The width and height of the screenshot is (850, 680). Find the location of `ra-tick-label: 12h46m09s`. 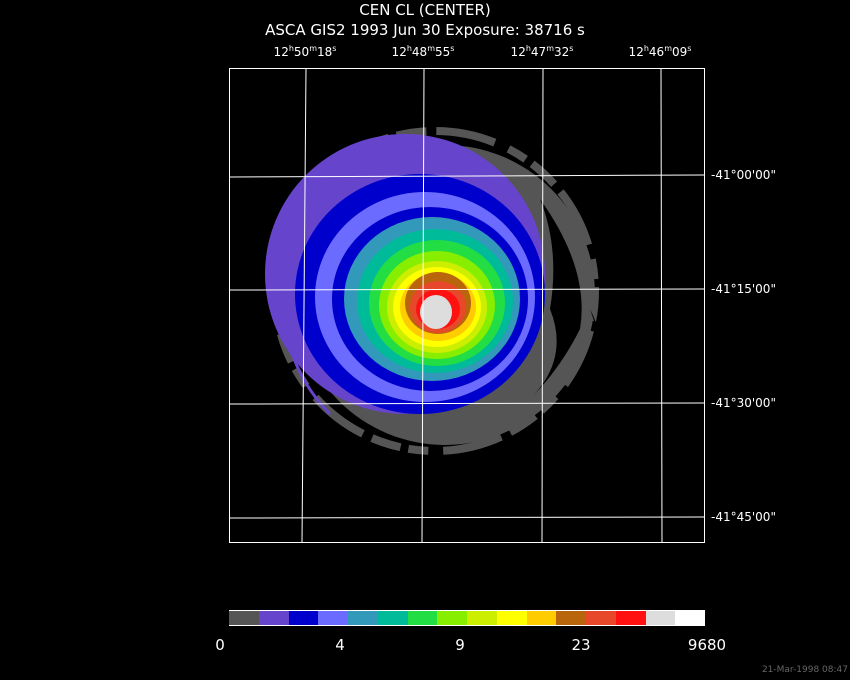

ra-tick-label: 12h46m09s is located at coordinates (660, 51).